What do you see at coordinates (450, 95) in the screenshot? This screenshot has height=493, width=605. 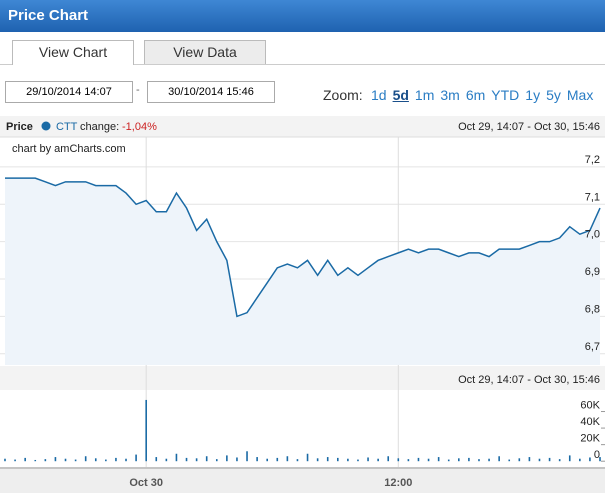 I see `zoom-option: 3m` at bounding box center [450, 95].